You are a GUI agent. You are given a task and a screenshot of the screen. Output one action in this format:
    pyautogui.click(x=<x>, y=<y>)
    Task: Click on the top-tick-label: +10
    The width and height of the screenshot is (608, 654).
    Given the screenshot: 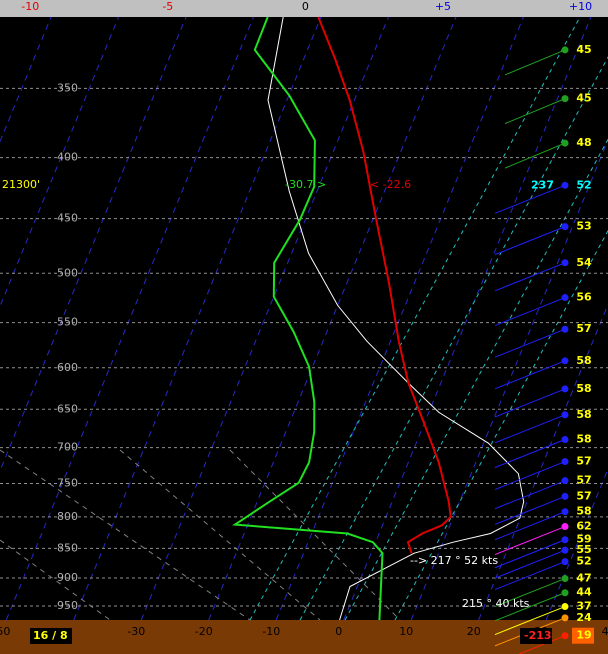 What is the action you would take?
    pyautogui.click(x=580, y=6)
    